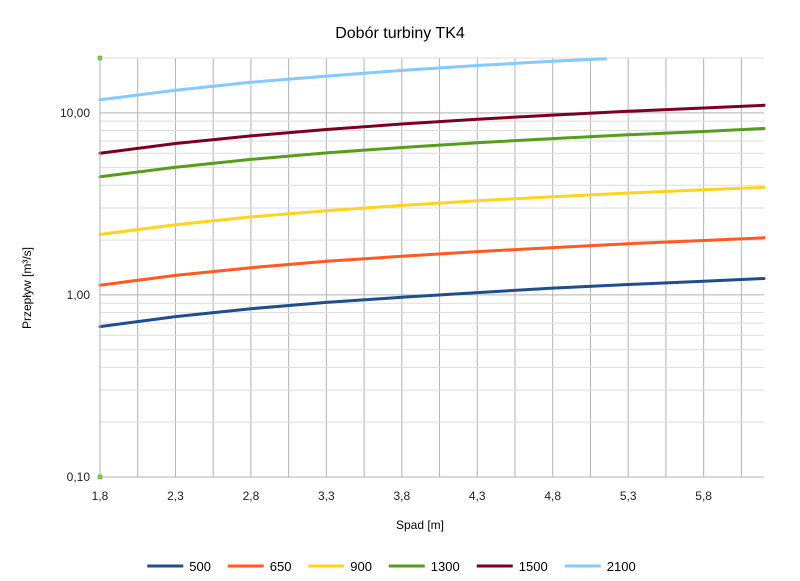  What do you see at coordinates (281, 566) in the screenshot?
I see `legend-label-650: 650` at bounding box center [281, 566].